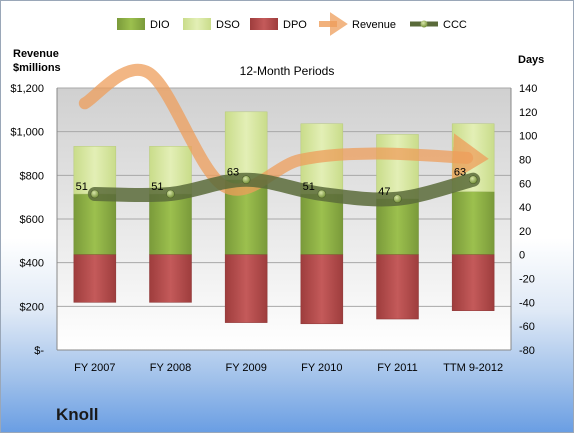  I want to click on right-tick-label: 140, so click(528, 89).